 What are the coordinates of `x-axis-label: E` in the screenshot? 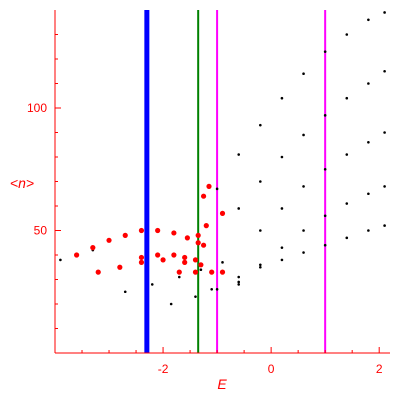 It's located at (222, 384).